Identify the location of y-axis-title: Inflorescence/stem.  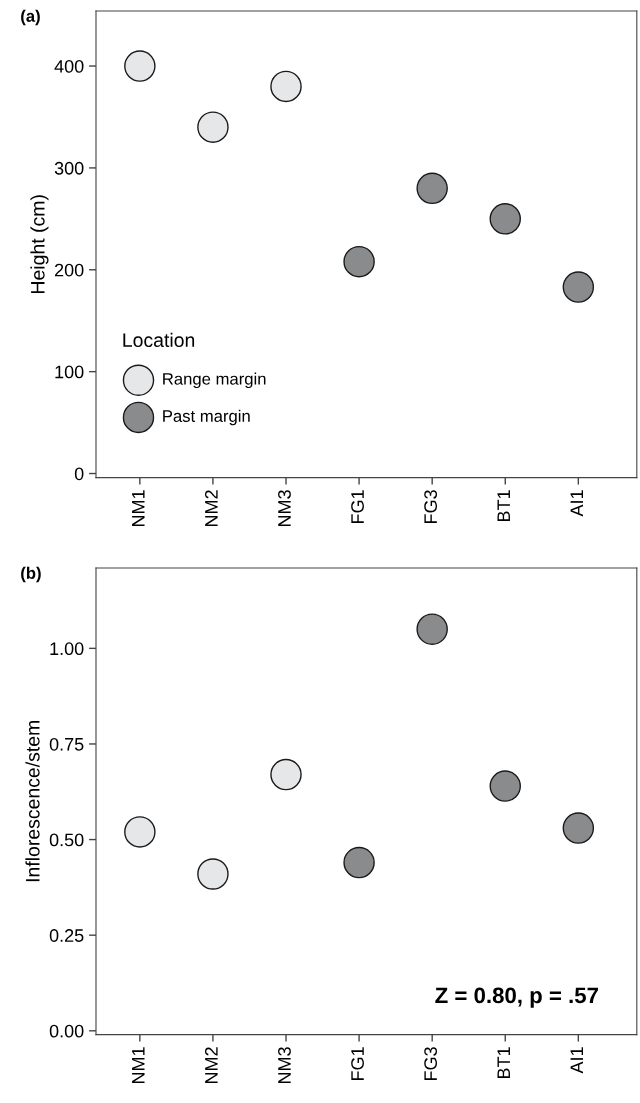
(32, 801).